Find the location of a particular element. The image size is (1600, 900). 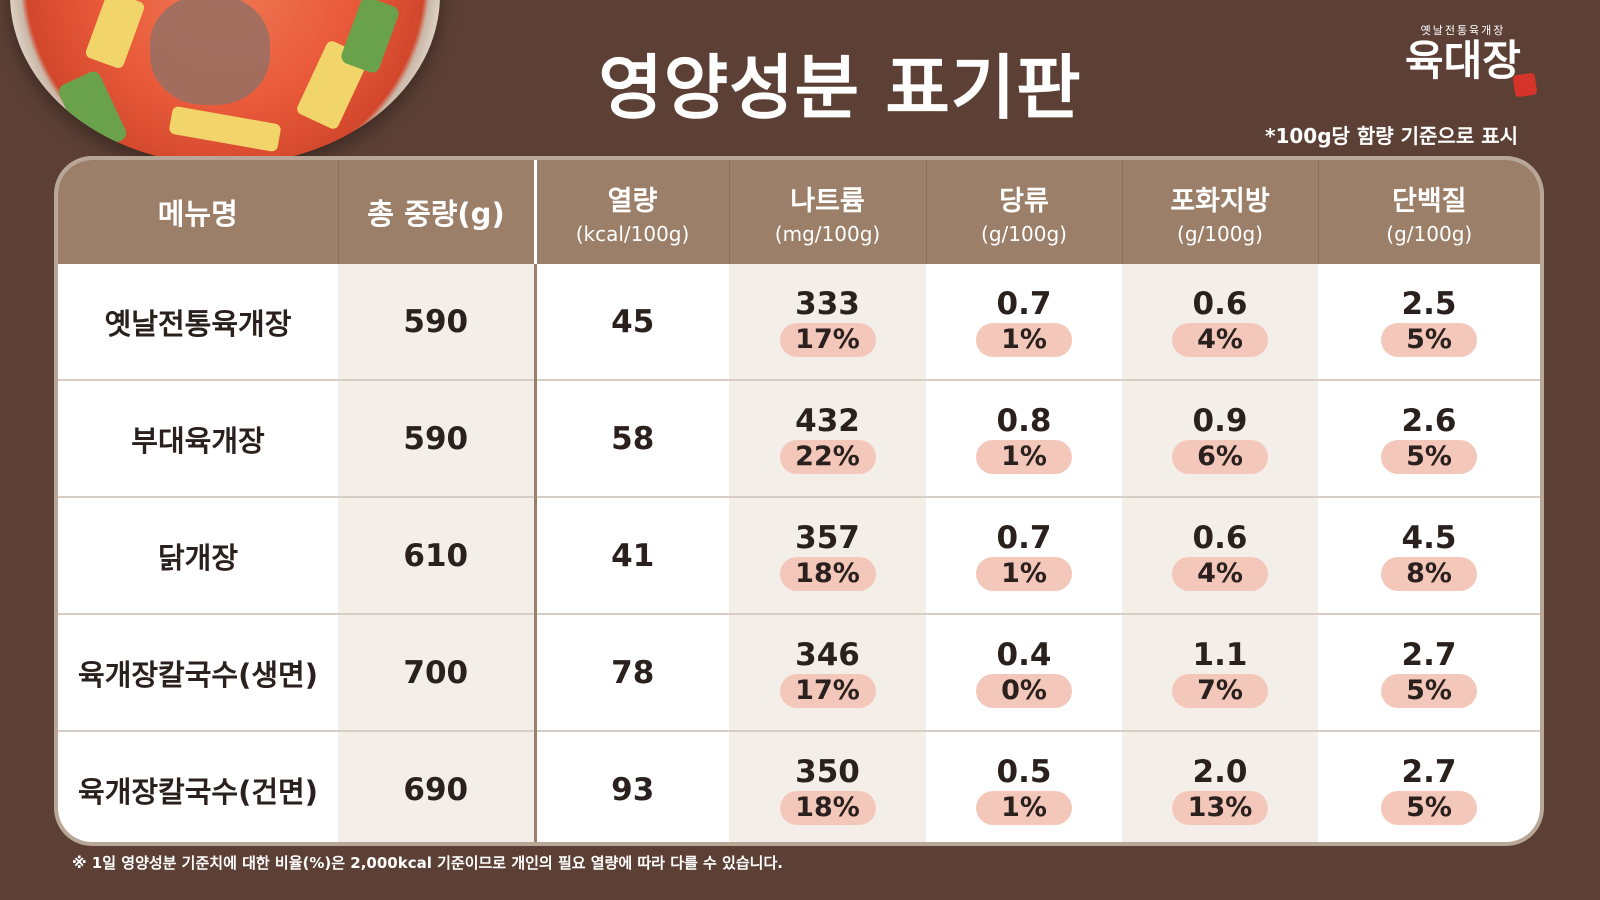

column-header-protein: 단백질 (g/100g) is located at coordinates (1429, 212).